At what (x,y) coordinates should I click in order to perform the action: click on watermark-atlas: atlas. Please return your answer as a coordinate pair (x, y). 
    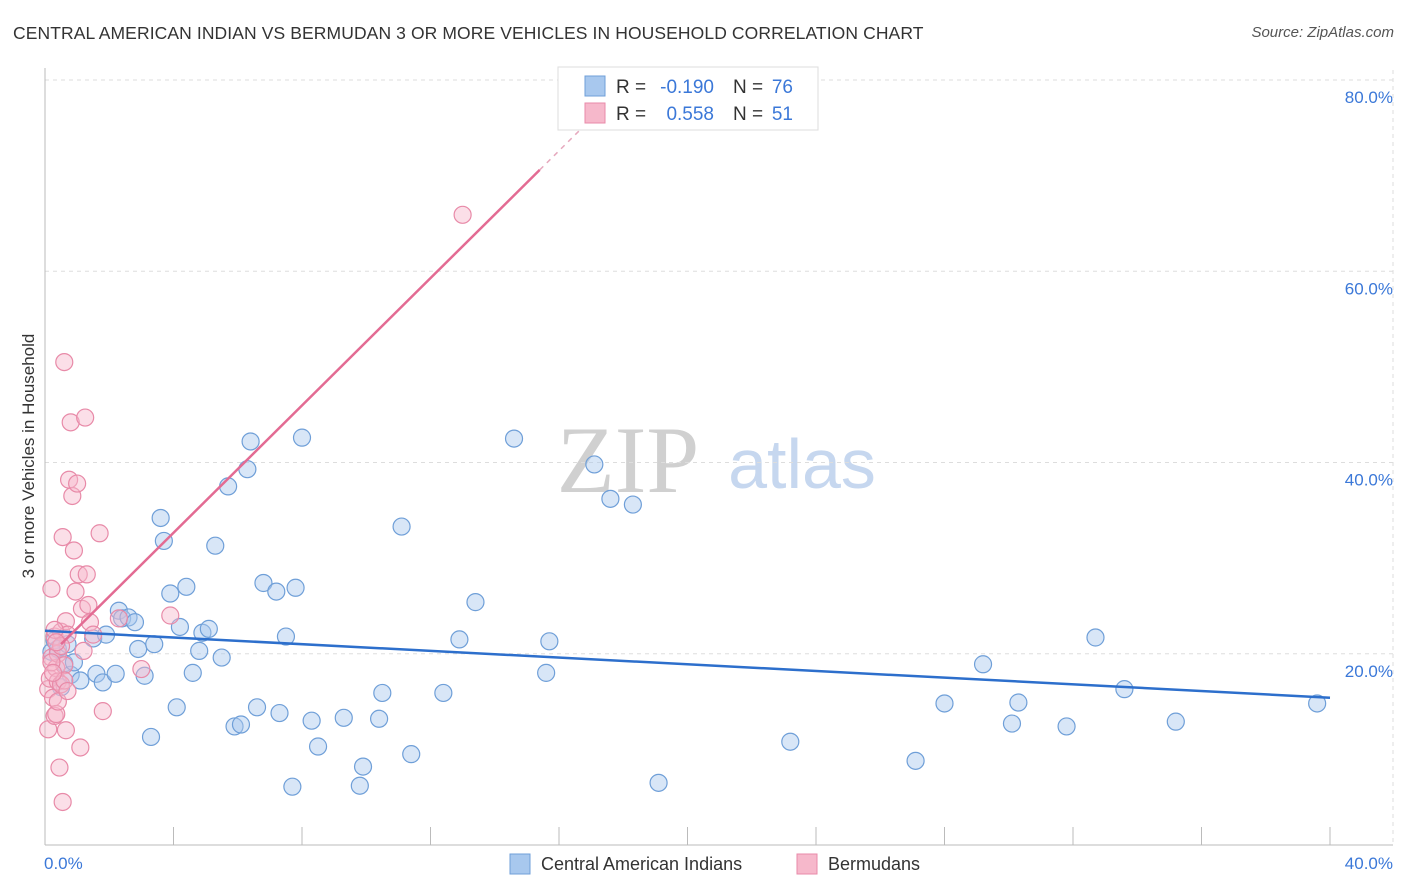
    Looking at the image, I should click on (802, 464).